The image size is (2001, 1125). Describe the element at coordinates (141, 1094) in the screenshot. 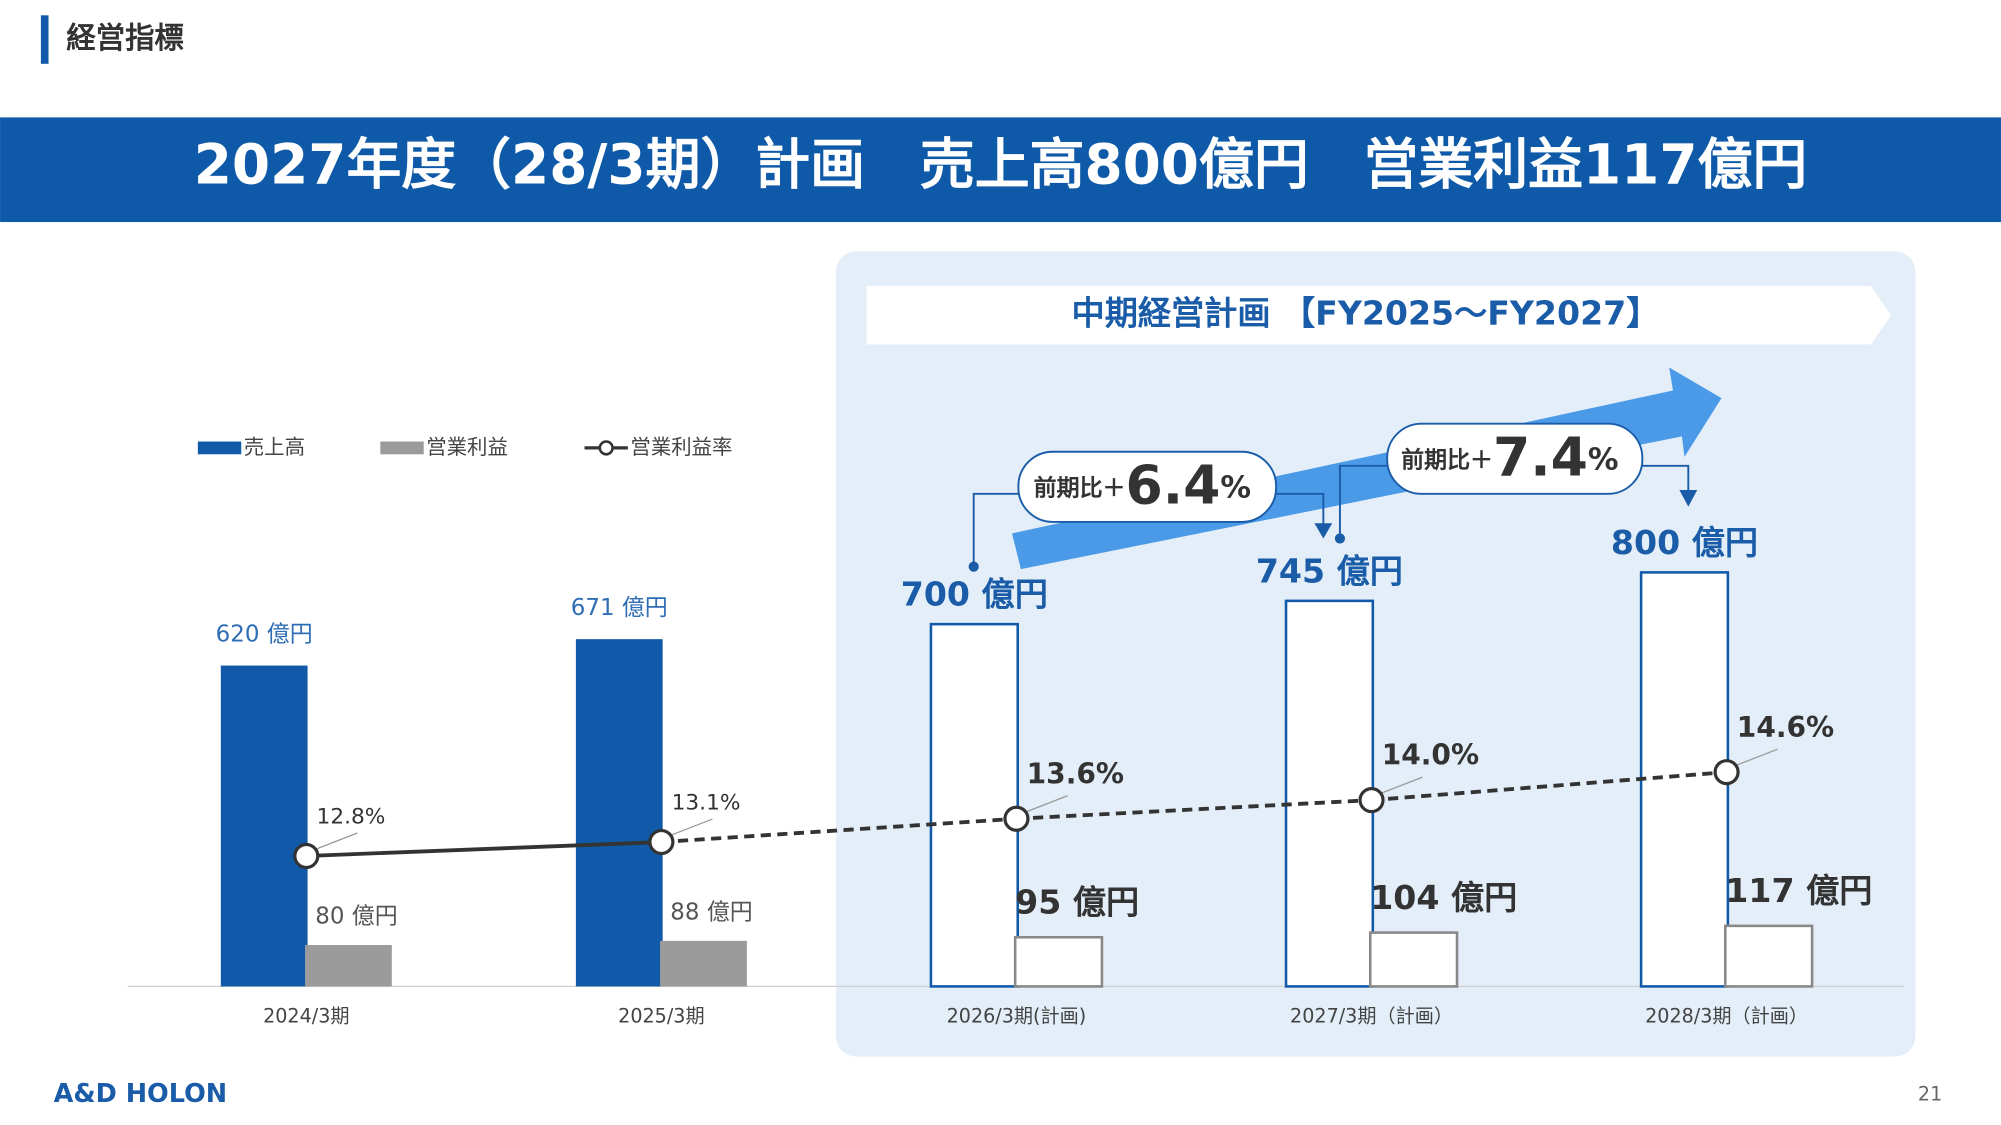

I see `logo: A&D HOLON` at that location.